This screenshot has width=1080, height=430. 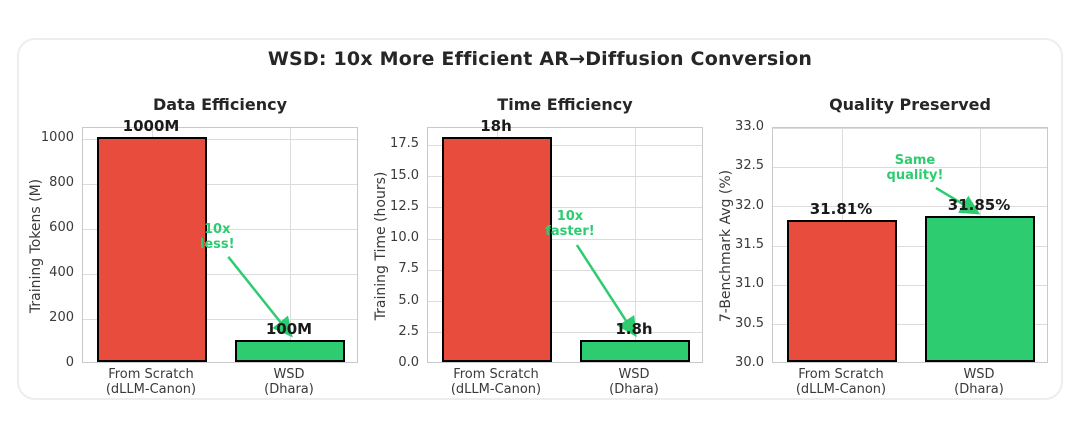 I want to click on y-tick-label: 10.0, so click(x=404, y=238).